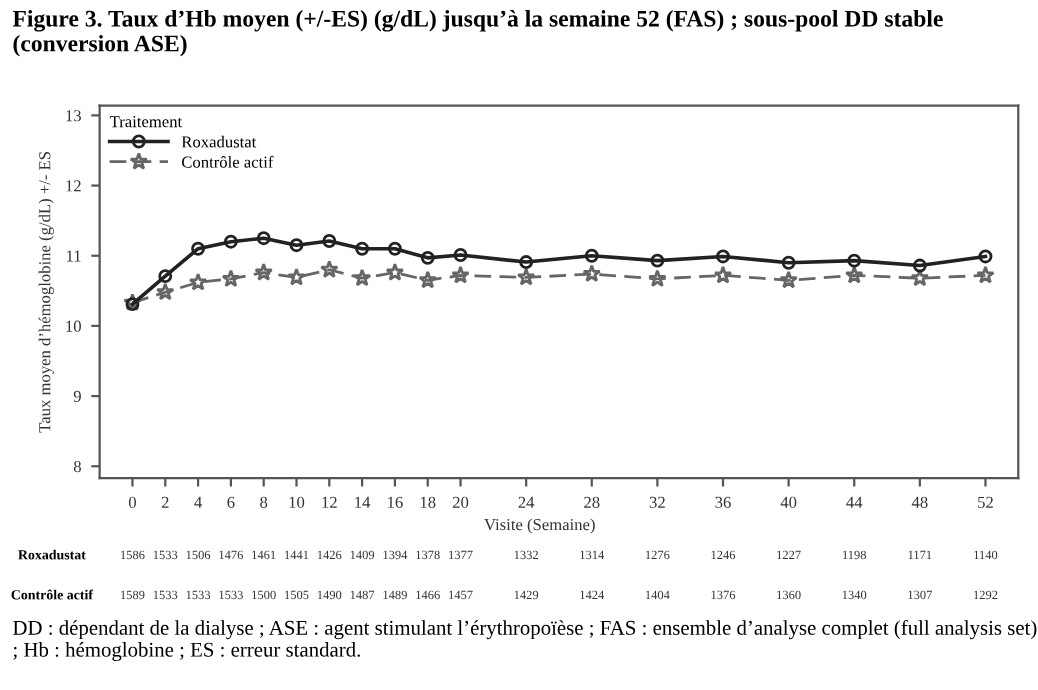 The image size is (1038, 690). What do you see at coordinates (526, 502) in the screenshot?
I see `x-tick-label: 24` at bounding box center [526, 502].